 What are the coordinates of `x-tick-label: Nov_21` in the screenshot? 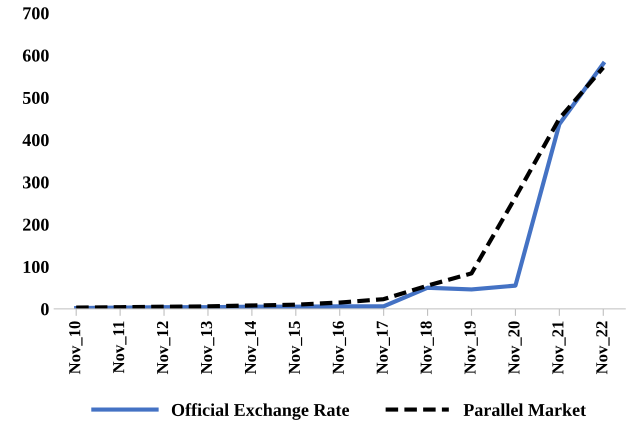 It's located at (559, 348).